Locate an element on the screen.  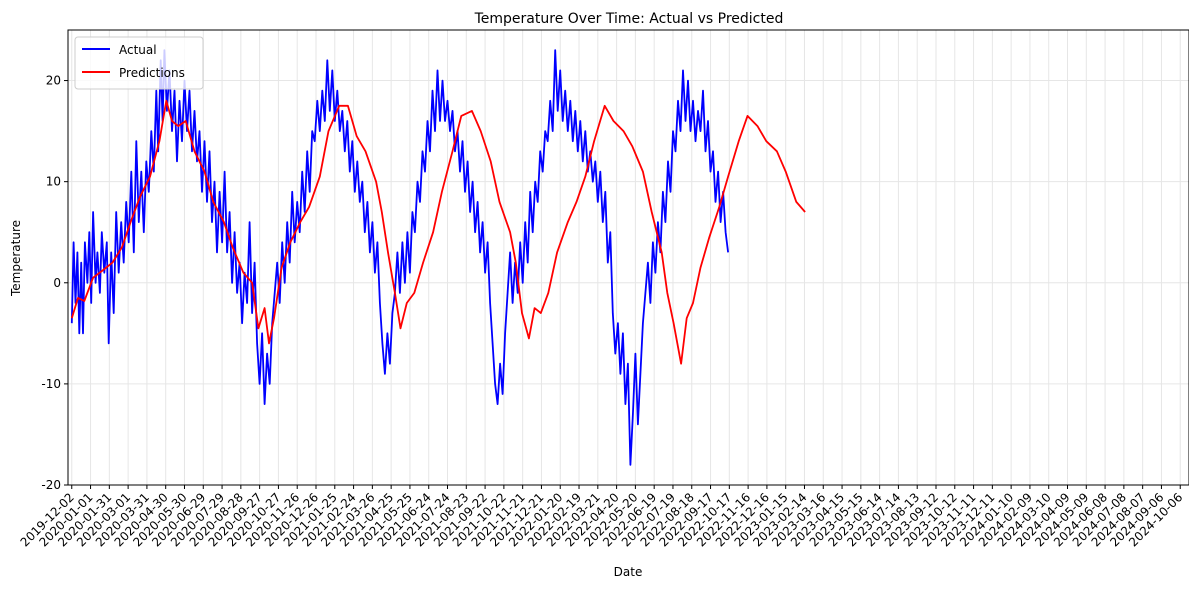
legend-label-predictions: Predictions is located at coordinates (152, 73).